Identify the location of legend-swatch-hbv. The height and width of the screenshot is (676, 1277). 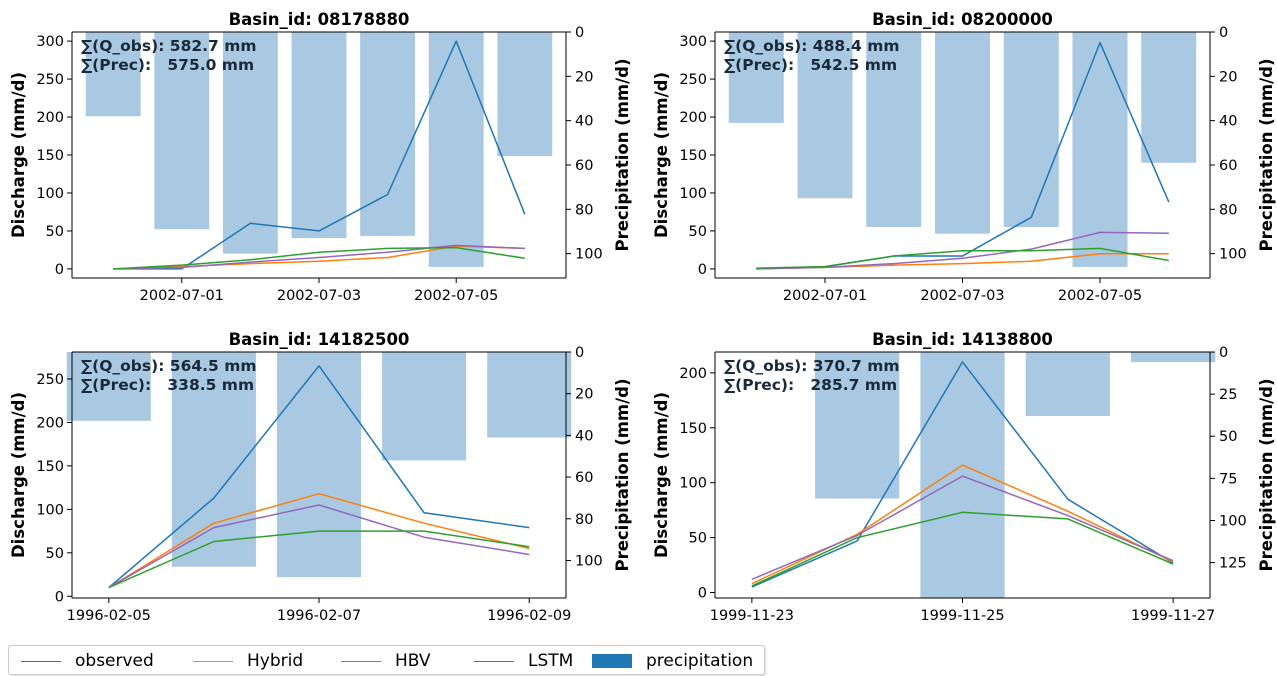
(361, 661).